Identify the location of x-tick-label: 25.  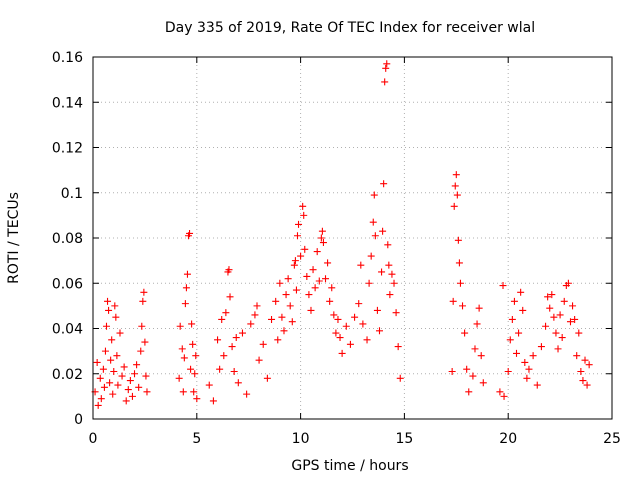
(612, 439).